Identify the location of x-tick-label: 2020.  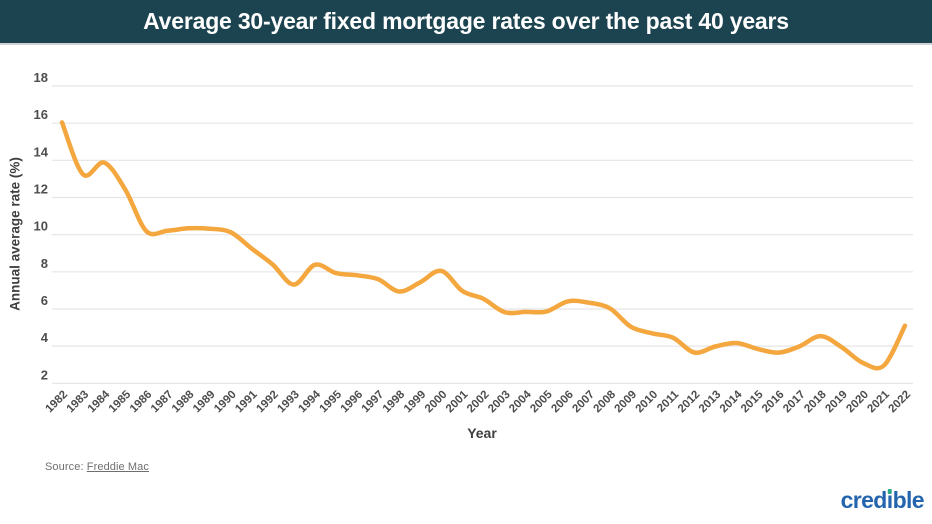
(857, 402).